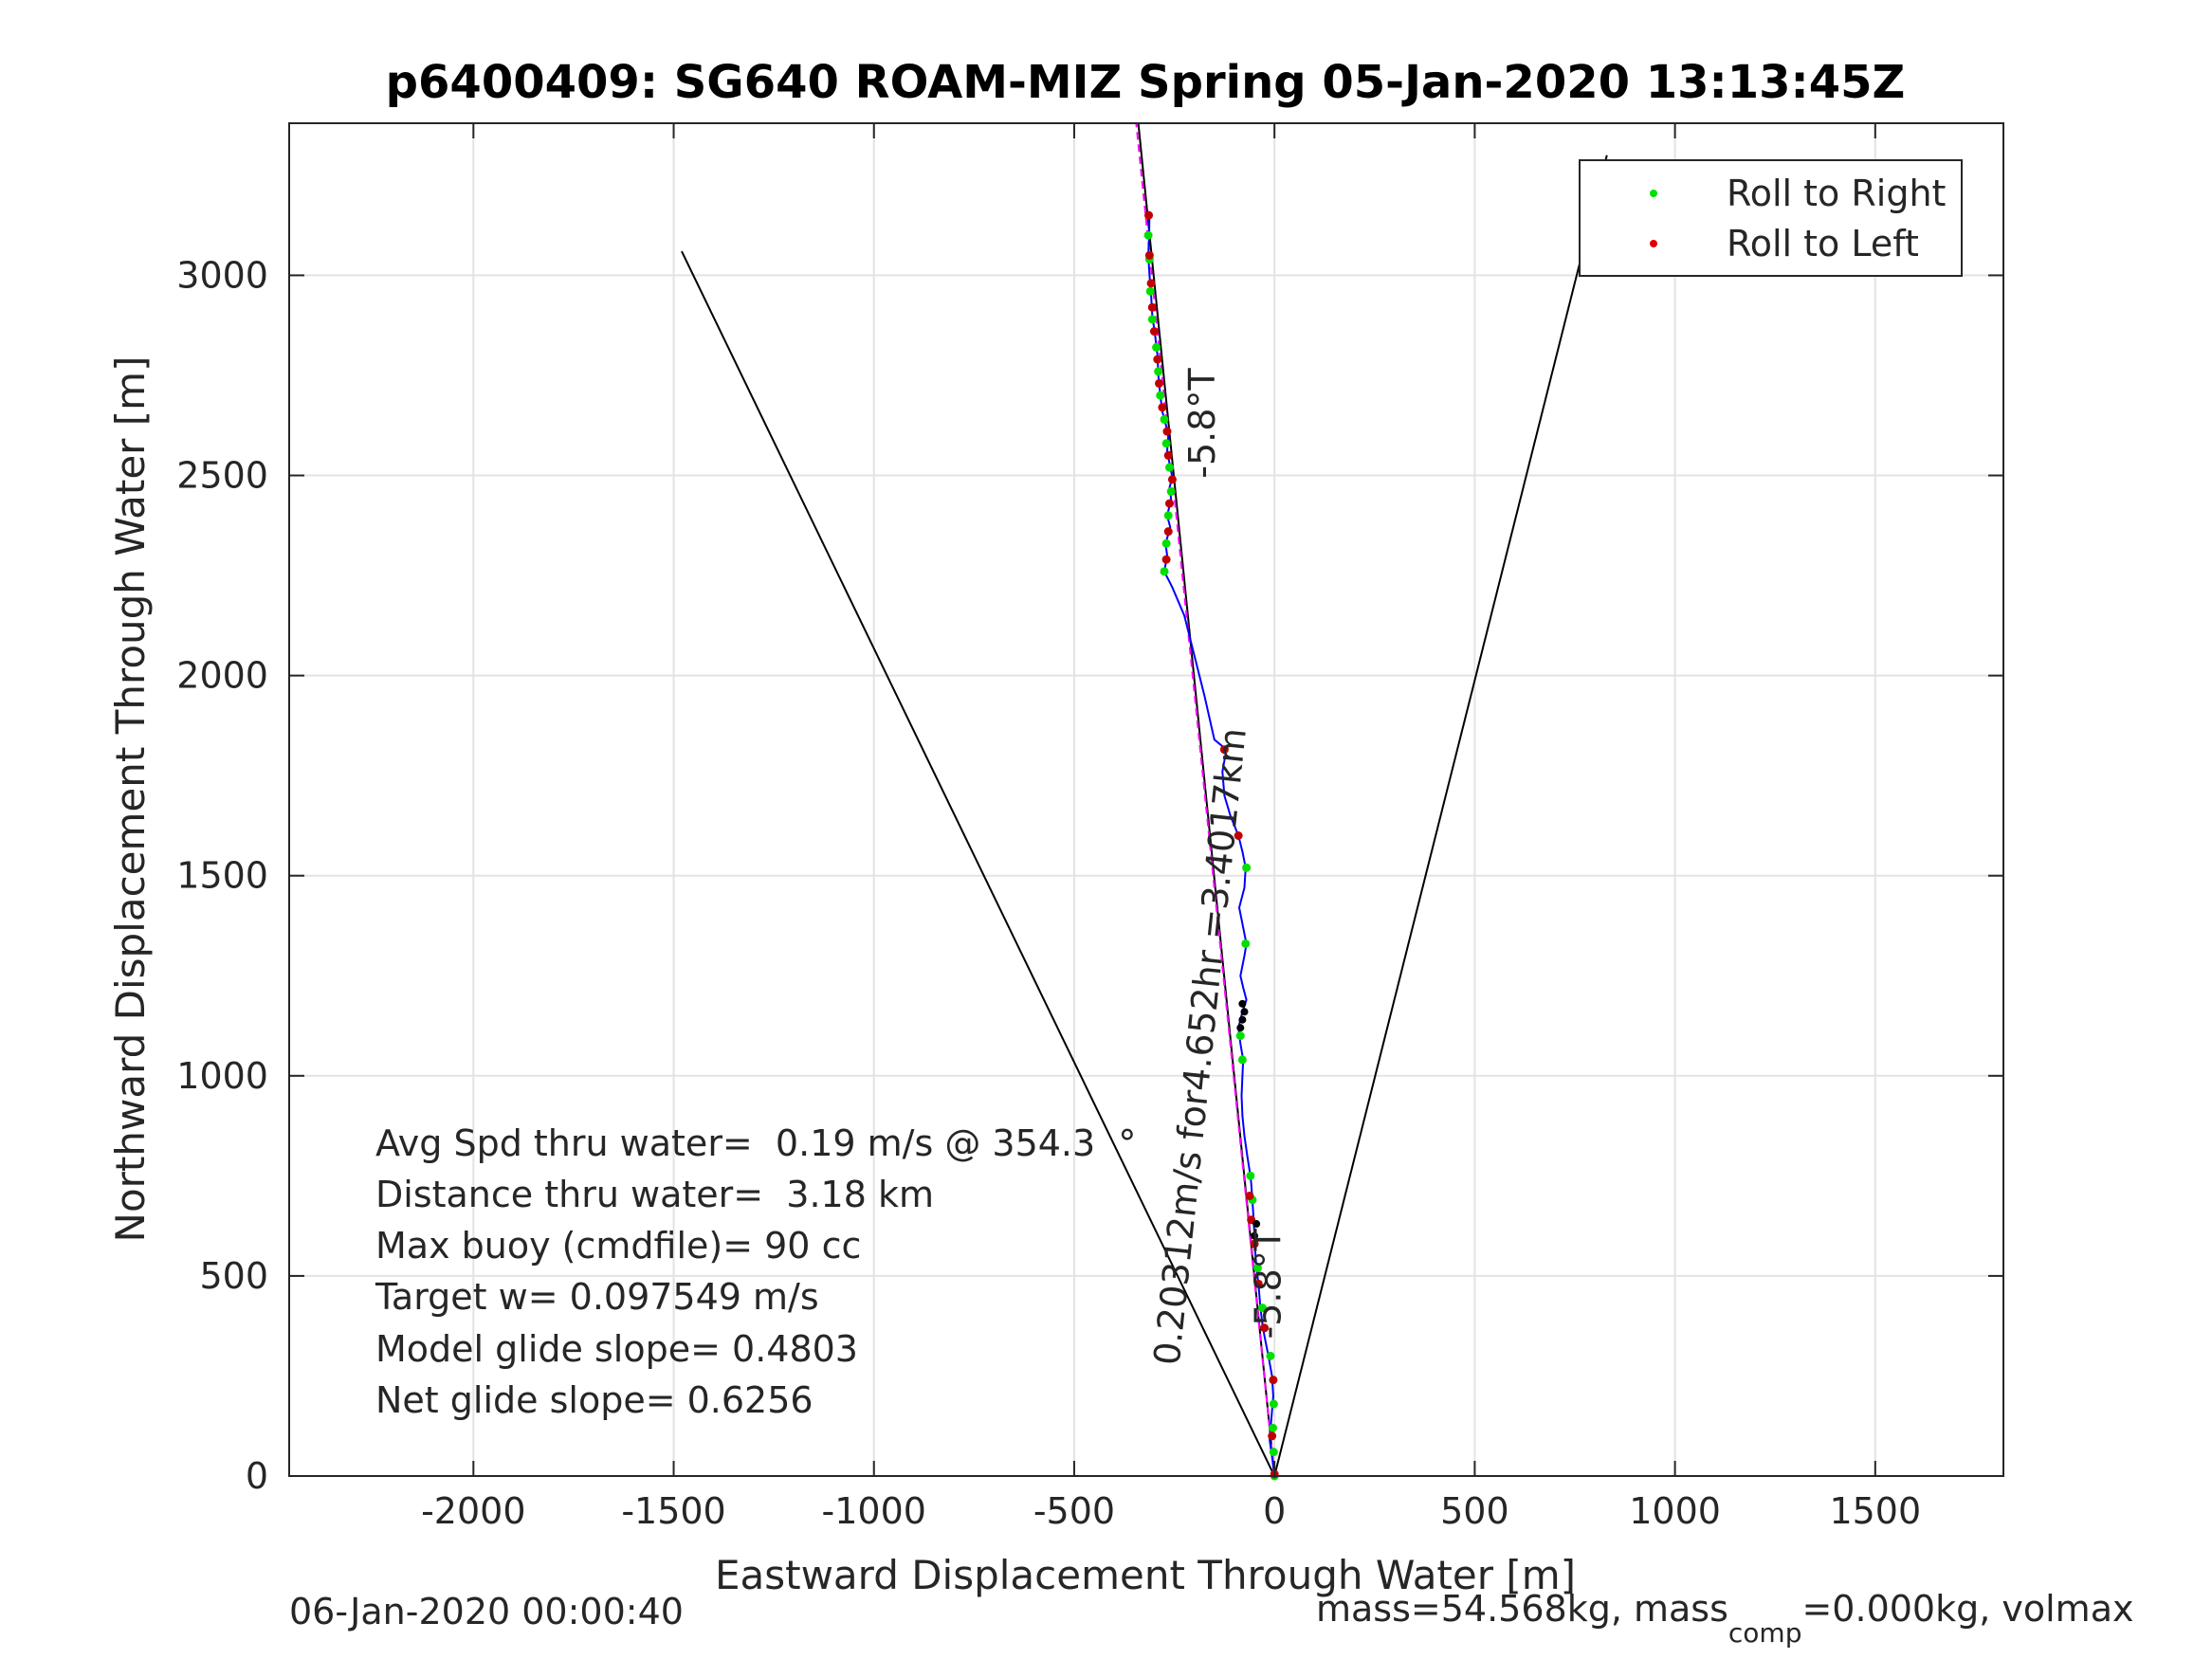 The image size is (2212, 1659). I want to click on x-tick-label: 500, so click(1474, 1511).